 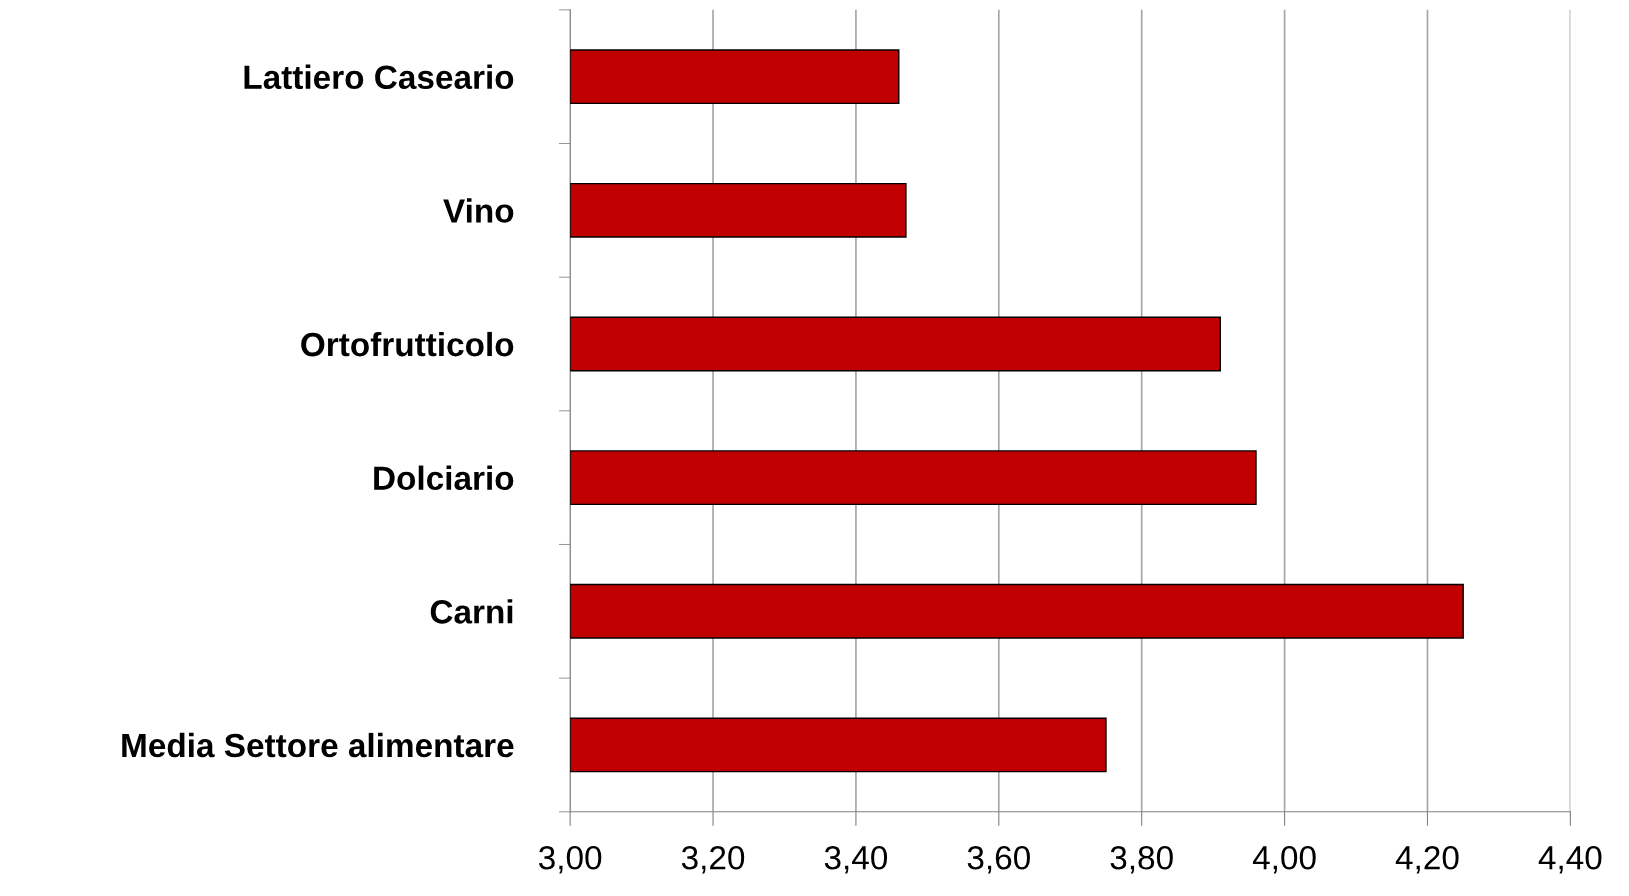 What do you see at coordinates (1427, 859) in the screenshot?
I see `x-tick-label: 4,20` at bounding box center [1427, 859].